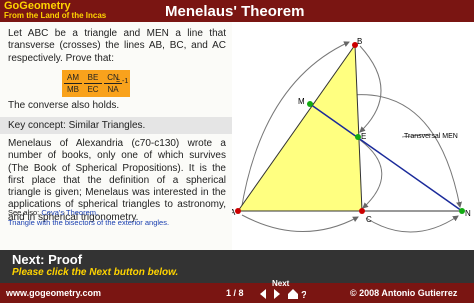 This screenshot has height=303, width=474. I want to click on link: Ceva's Theorem,, so click(70, 212).